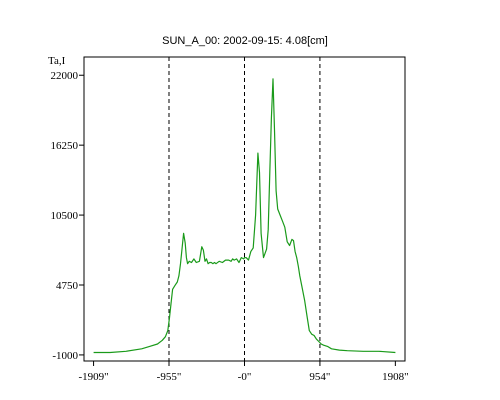 This screenshot has height=400, width=500. Describe the element at coordinates (319, 377) in the screenshot. I see `x-tick-label: 954"` at that location.